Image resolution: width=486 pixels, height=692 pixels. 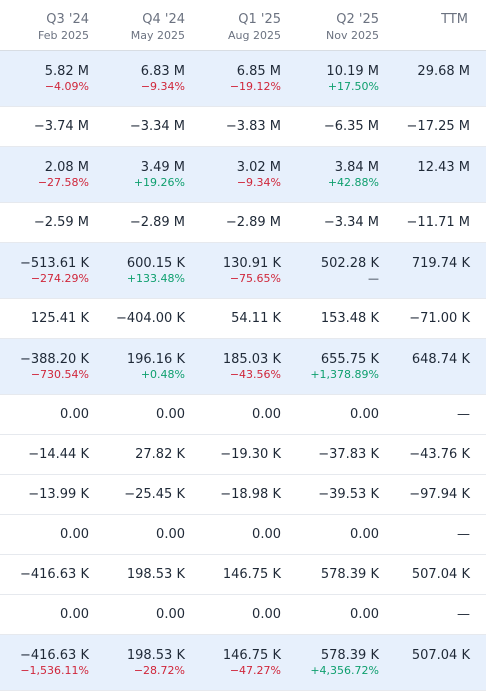 What do you see at coordinates (433, 270) in the screenshot?
I see `ttm-cell: 719.74 K` at bounding box center [433, 270].